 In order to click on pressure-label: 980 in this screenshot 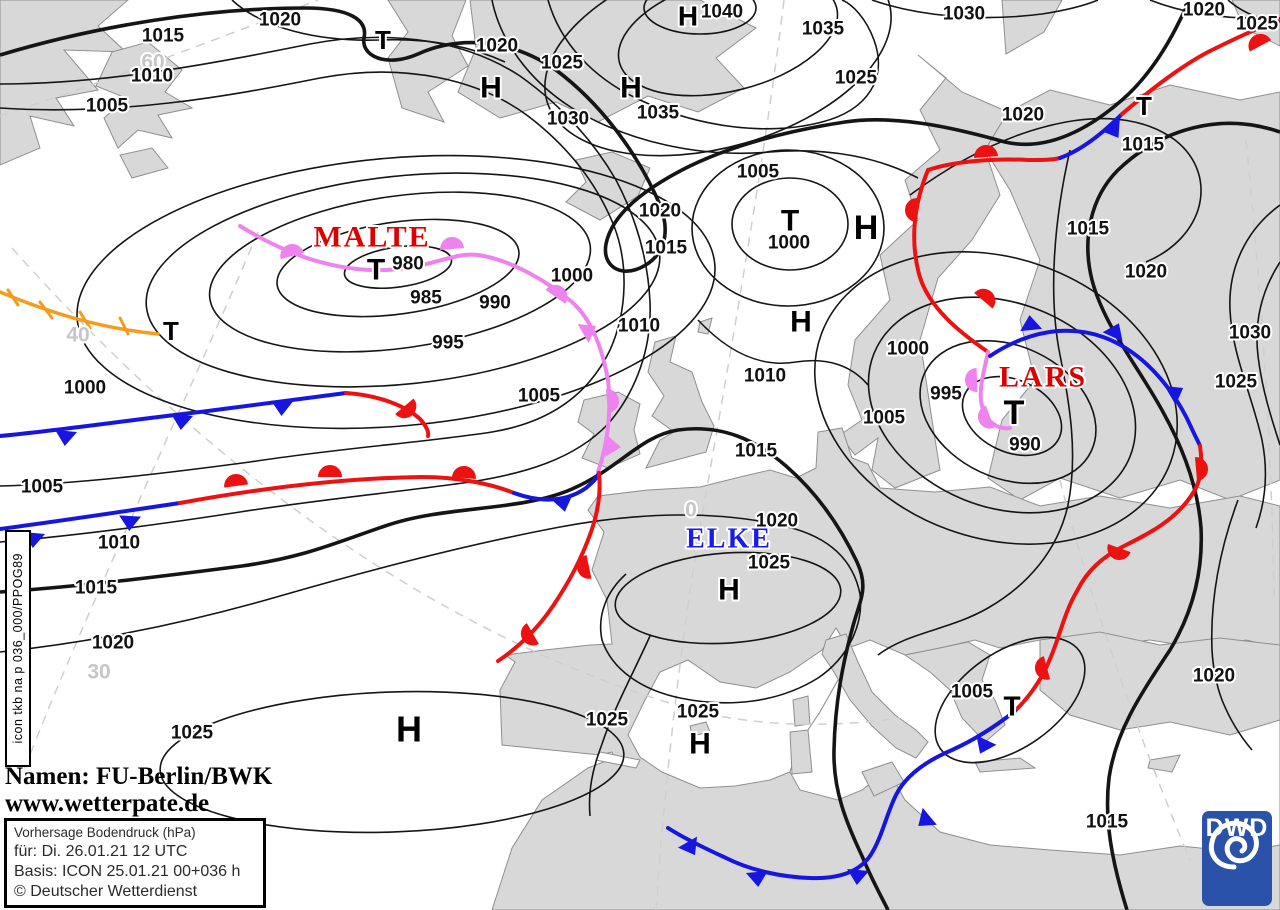, I will do `click(408, 264)`.